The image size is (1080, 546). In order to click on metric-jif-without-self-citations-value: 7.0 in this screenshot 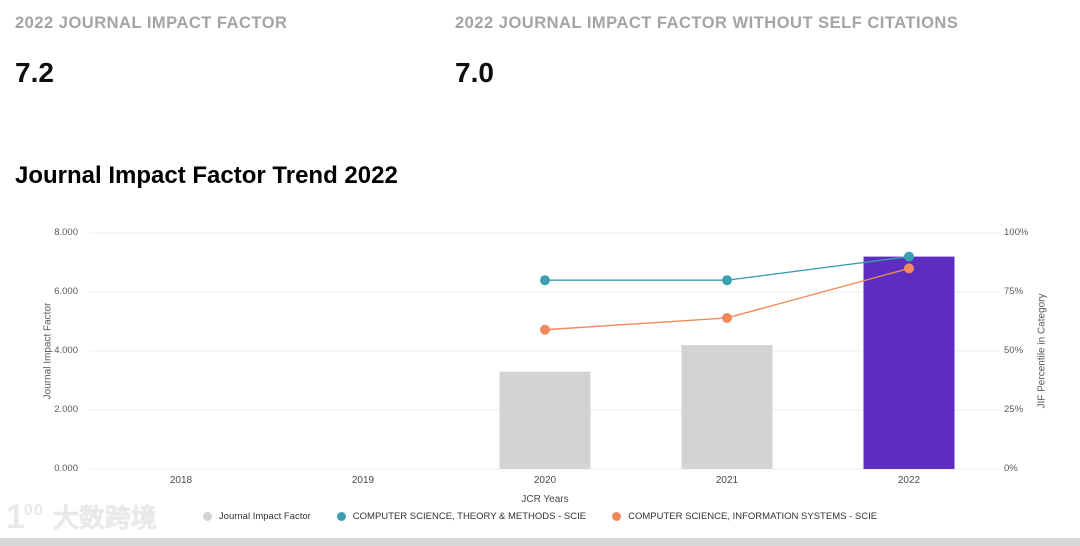, I will do `click(474, 72)`.